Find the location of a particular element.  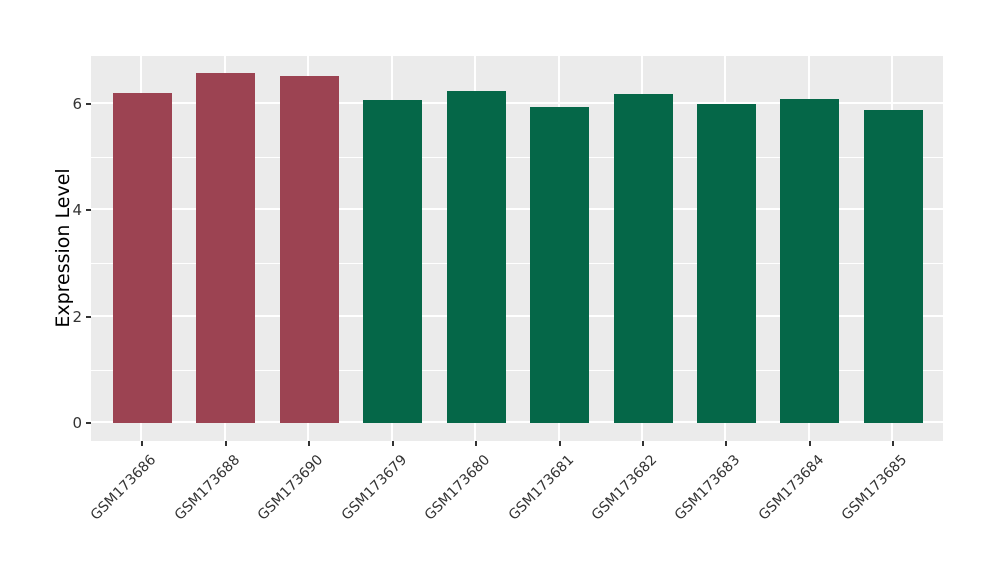

x-tick-mark-GSM173682 is located at coordinates (643, 443).